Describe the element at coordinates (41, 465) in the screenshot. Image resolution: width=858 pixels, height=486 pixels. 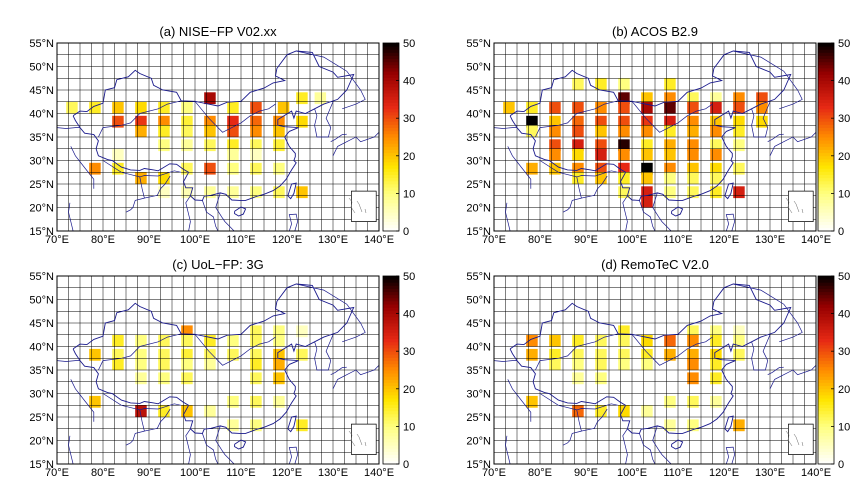
I see `lat-tick-label: 15°N` at that location.